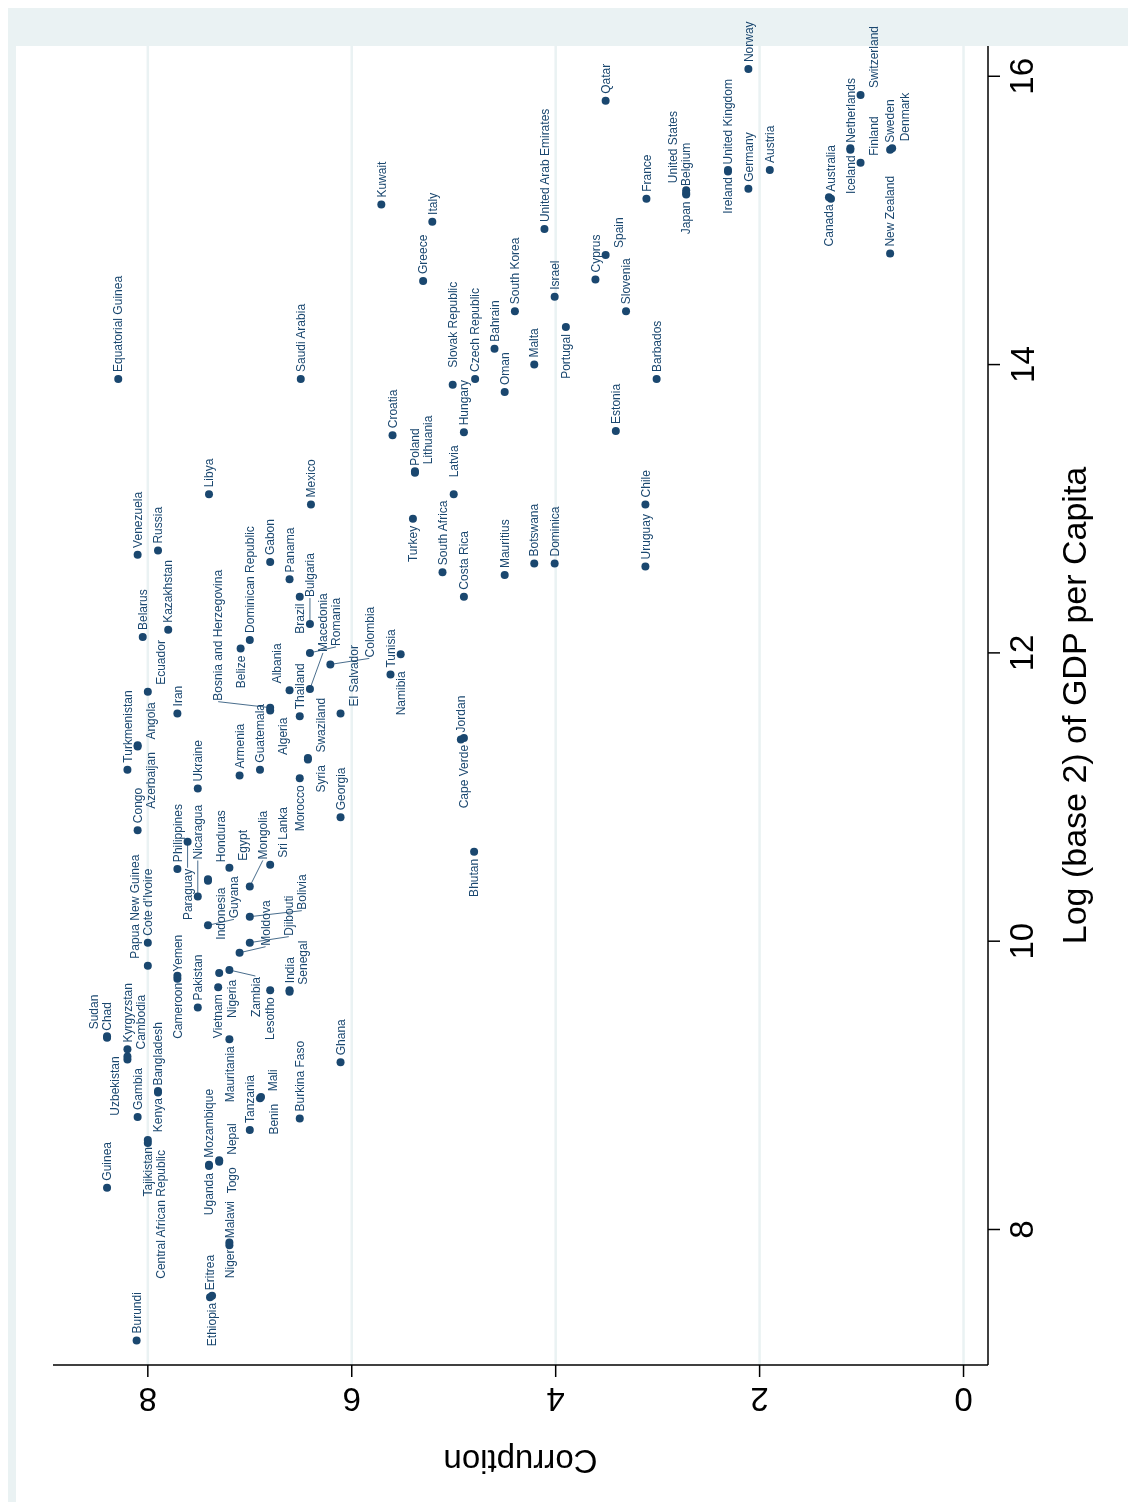 This screenshot has width=1128, height=1502. Describe the element at coordinates (265, 923) in the screenshot. I see `annotation: Moldova` at that location.